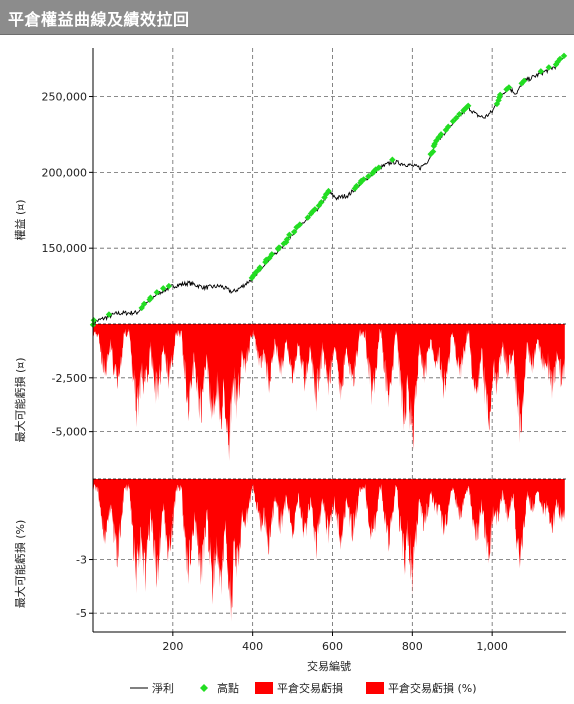  What do you see at coordinates (81, 560) in the screenshot?
I see `y-tick-label: -3` at bounding box center [81, 560].